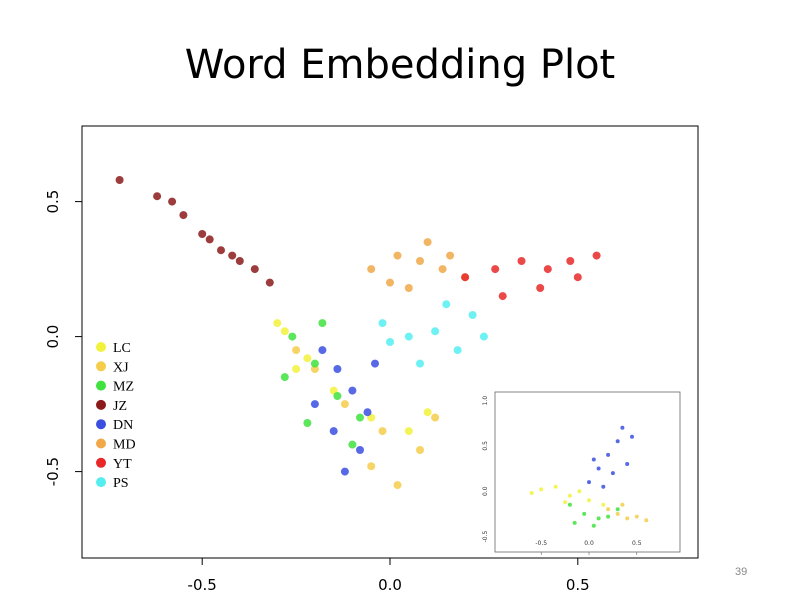 The image size is (800, 599). I want to click on legend-label-md: MD, so click(124, 445).